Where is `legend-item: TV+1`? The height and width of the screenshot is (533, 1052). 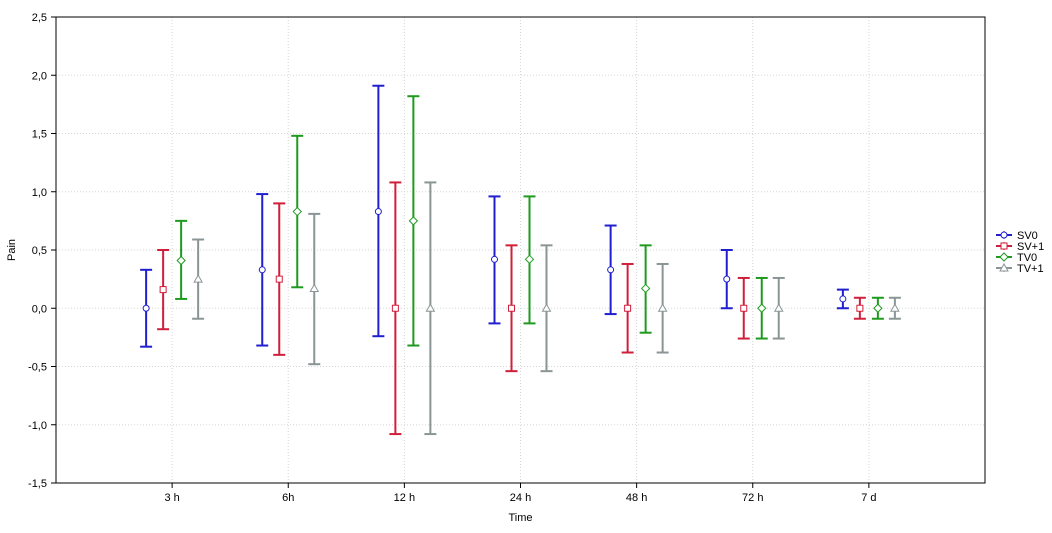
legend-item: TV+1 is located at coordinates (1020, 268).